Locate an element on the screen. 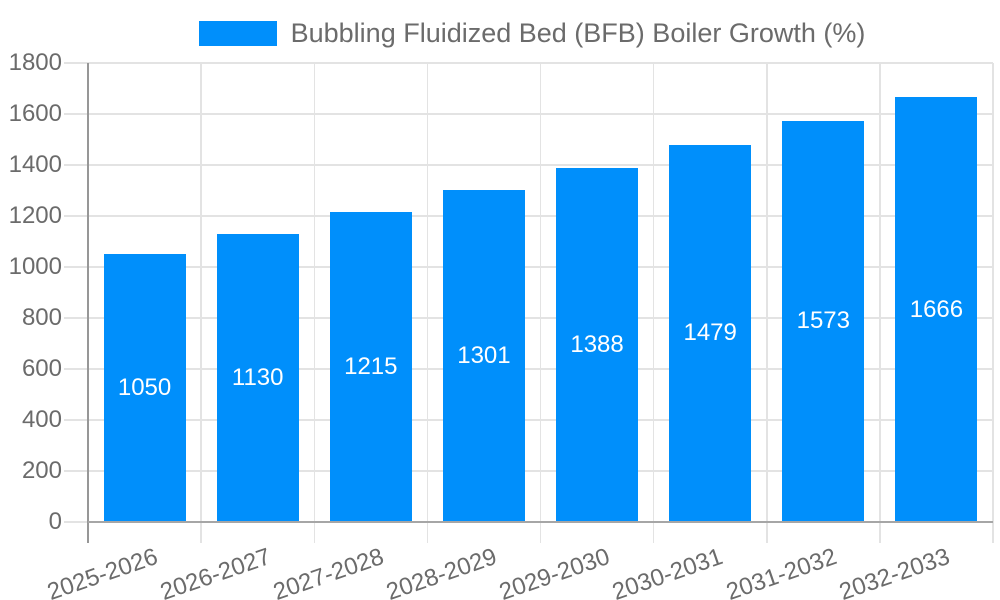 Image resolution: width=1000 pixels, height=600 pixels. y-tick-label: 200 is located at coordinates (41, 470).